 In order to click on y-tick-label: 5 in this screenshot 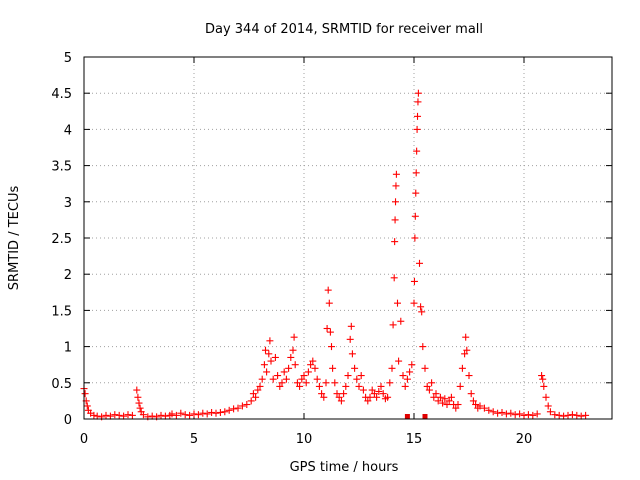, I will do `click(68, 58)`.